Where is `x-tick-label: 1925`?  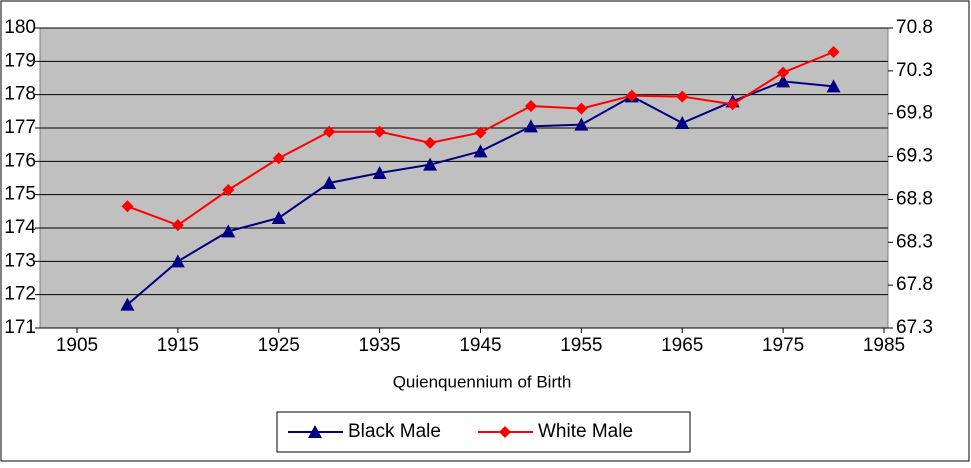
x-tick-label: 1925 is located at coordinates (279, 345).